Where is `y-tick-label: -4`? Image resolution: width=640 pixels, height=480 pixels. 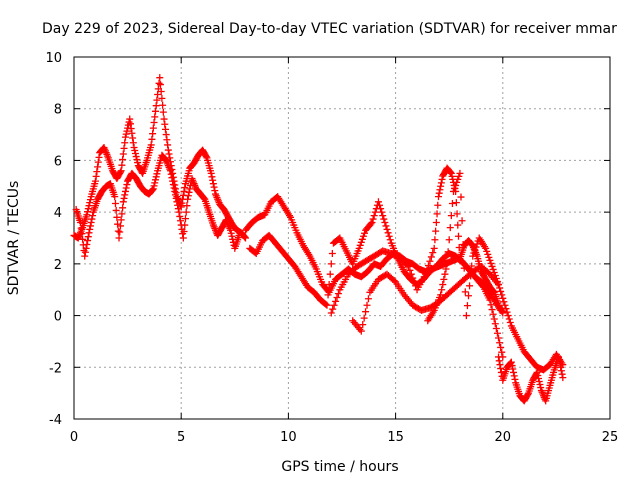
y-tick-label: -4 is located at coordinates (55, 420).